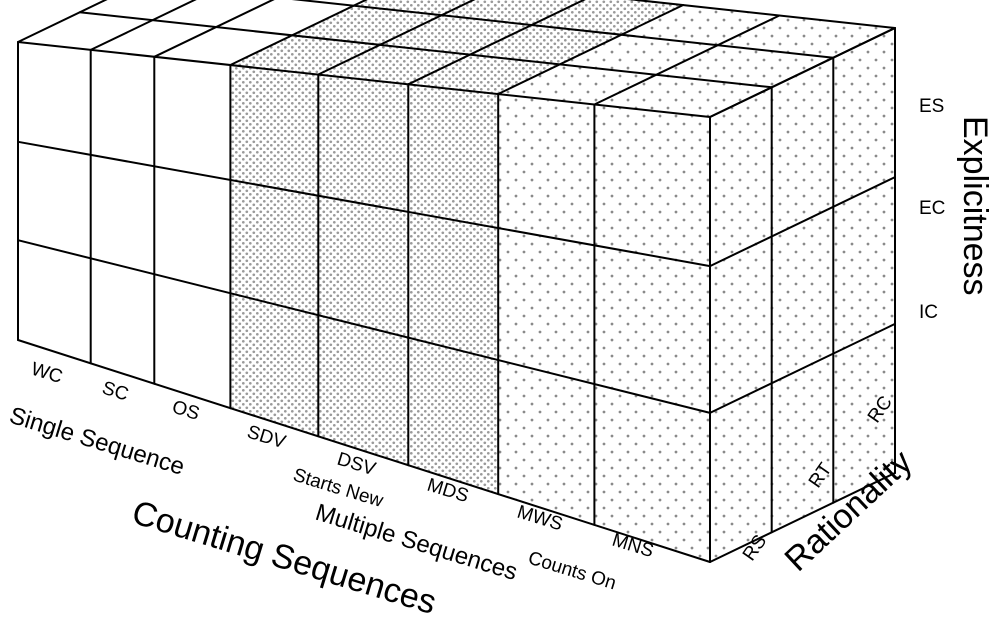 This screenshot has width=999, height=627. I want to click on axis-title-counting-sequences: Counting Sequences, so click(284, 557).